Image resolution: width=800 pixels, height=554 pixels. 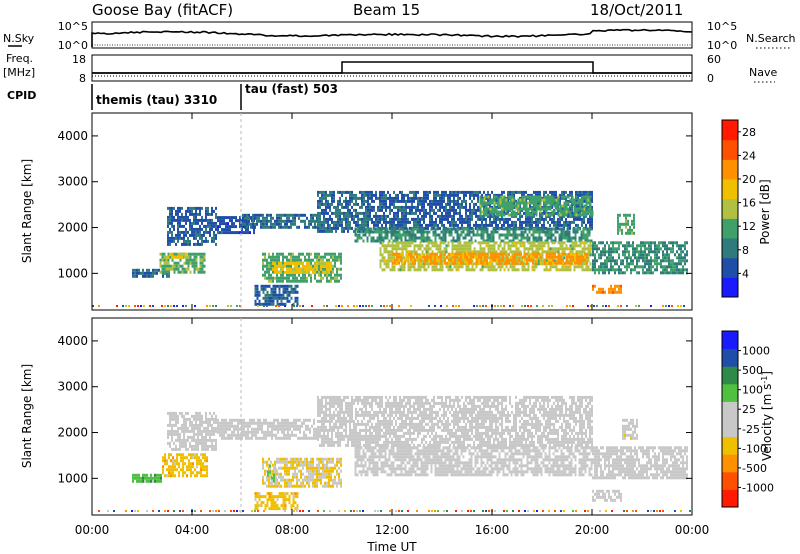 What do you see at coordinates (21, 95) in the screenshot?
I see `cpid-label: CPID` at bounding box center [21, 95].